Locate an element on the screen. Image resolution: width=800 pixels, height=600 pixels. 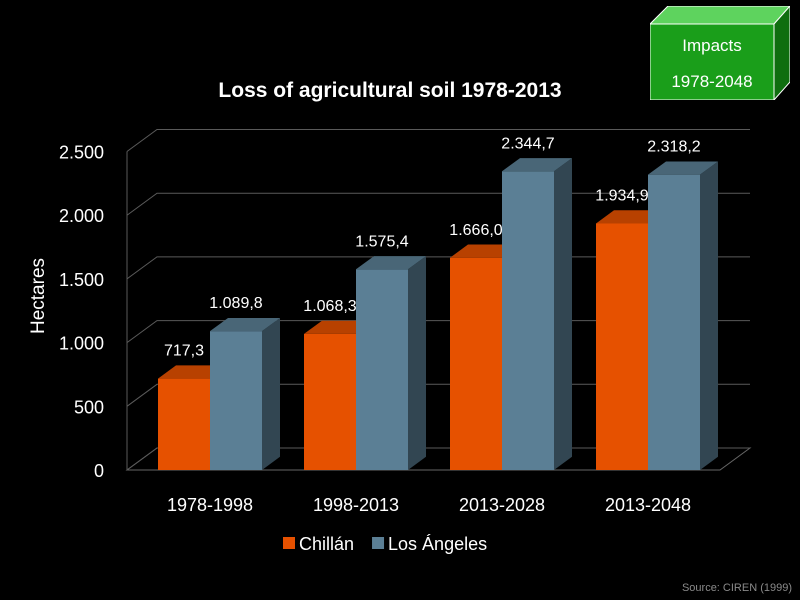
y-tick-label: 2.000 is located at coordinates (81, 216).